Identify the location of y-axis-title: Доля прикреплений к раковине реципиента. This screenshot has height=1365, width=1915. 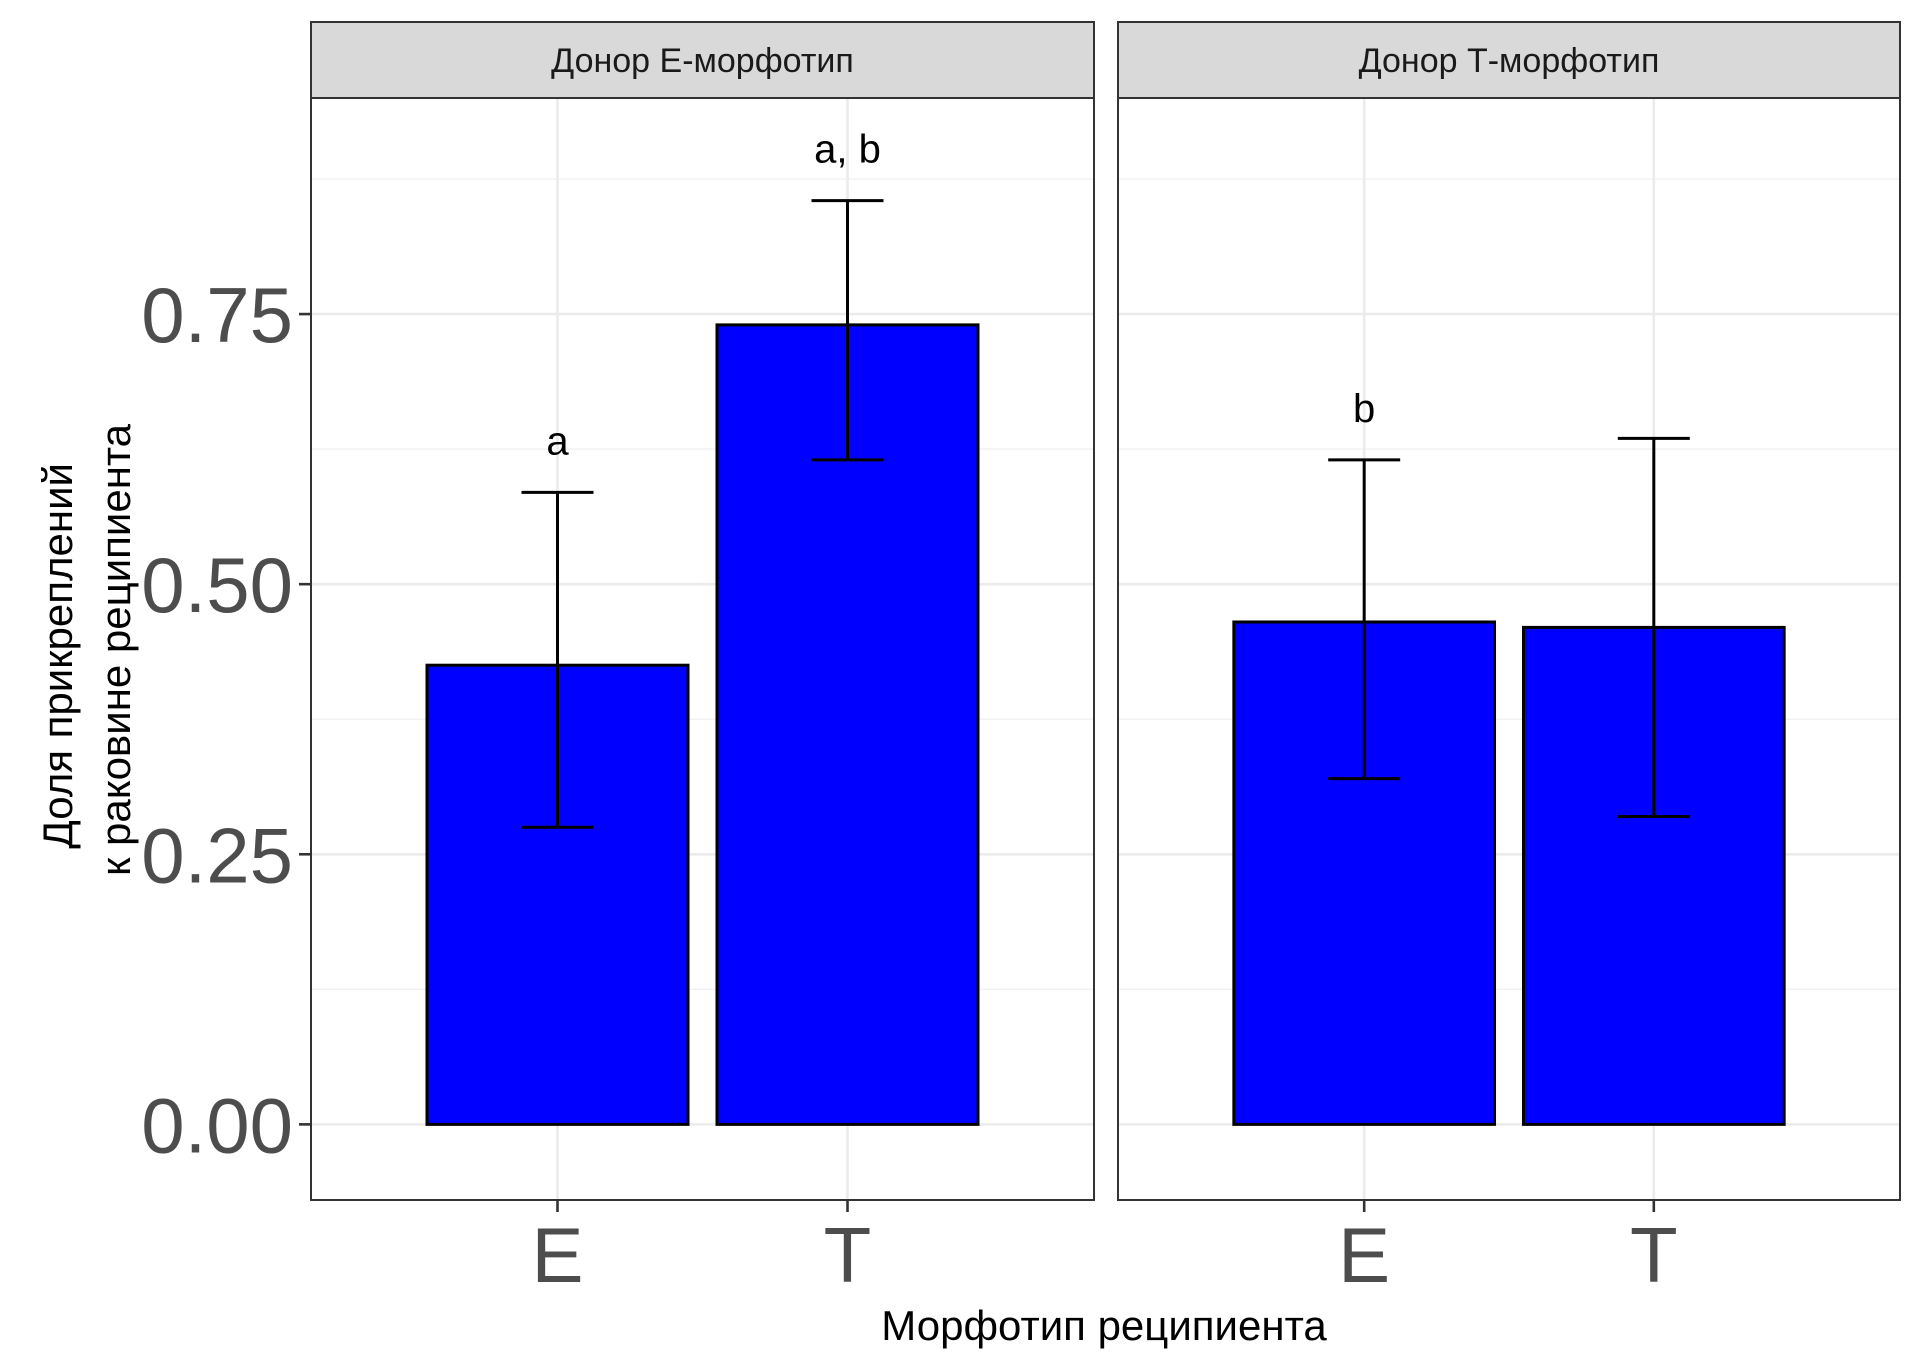
(86, 649).